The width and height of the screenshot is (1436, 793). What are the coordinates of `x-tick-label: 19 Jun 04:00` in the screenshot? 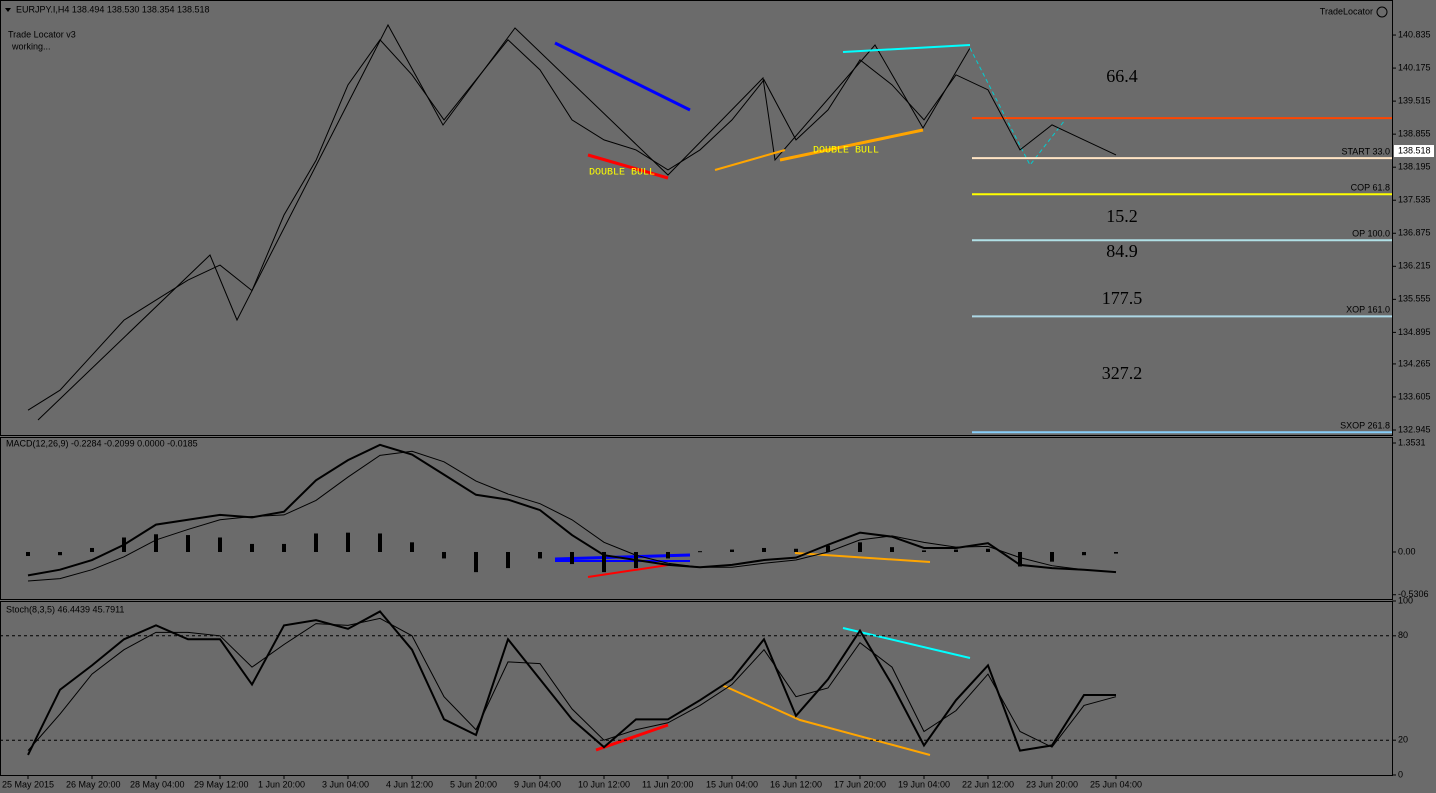 It's located at (924, 784).